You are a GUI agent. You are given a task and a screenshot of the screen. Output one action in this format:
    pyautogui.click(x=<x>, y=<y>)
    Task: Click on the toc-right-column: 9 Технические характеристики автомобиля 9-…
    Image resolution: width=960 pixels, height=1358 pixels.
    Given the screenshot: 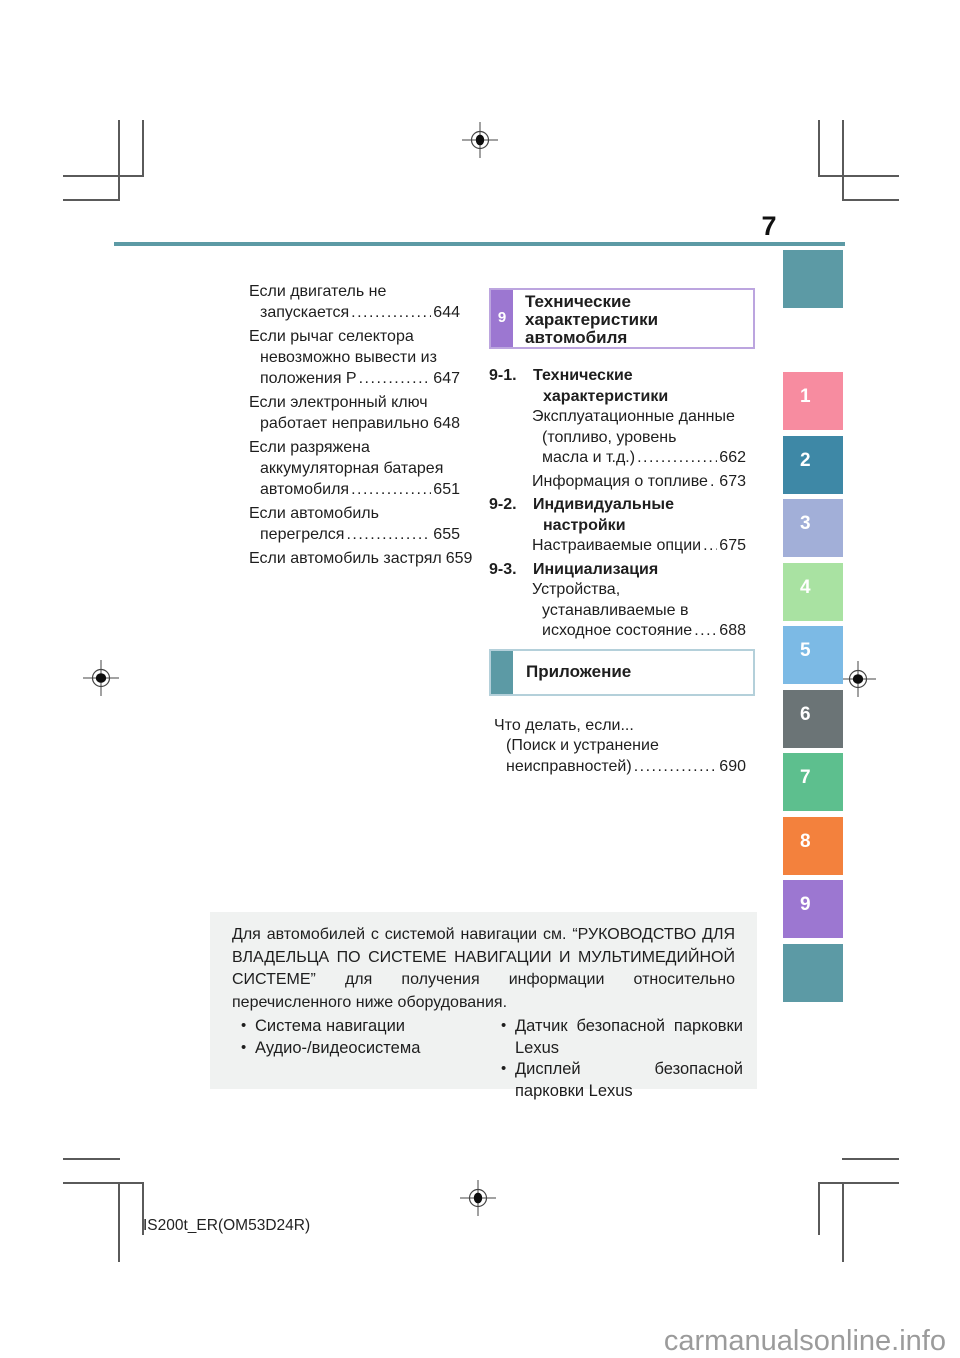 What is the action you would take?
    pyautogui.click(x=622, y=534)
    